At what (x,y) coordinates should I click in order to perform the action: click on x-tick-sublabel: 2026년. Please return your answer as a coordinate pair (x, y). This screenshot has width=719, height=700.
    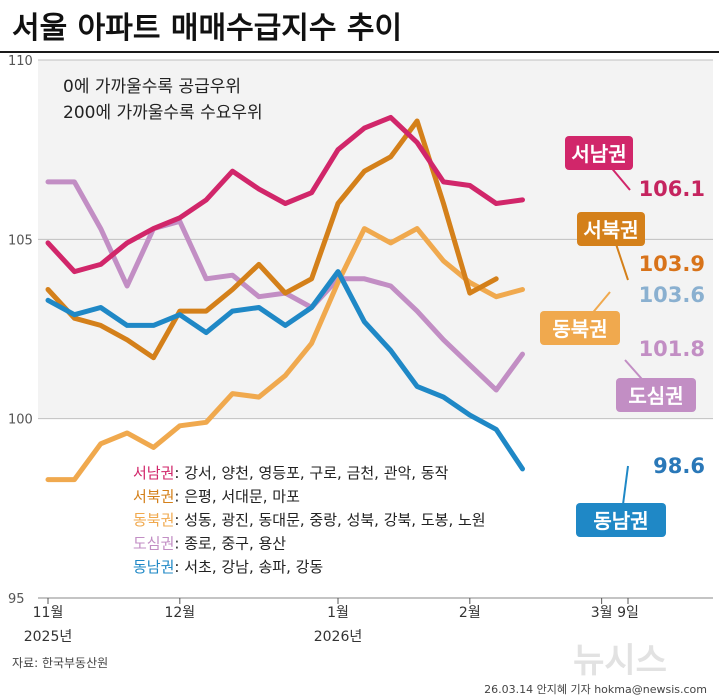
    Looking at the image, I should click on (338, 637).